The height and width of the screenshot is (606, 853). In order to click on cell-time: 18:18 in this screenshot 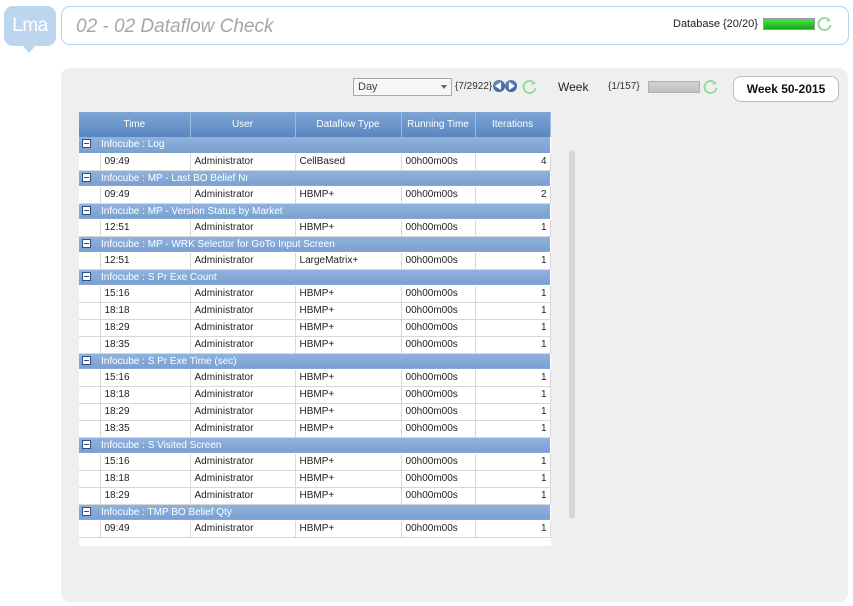, I will do `click(145, 311)`.